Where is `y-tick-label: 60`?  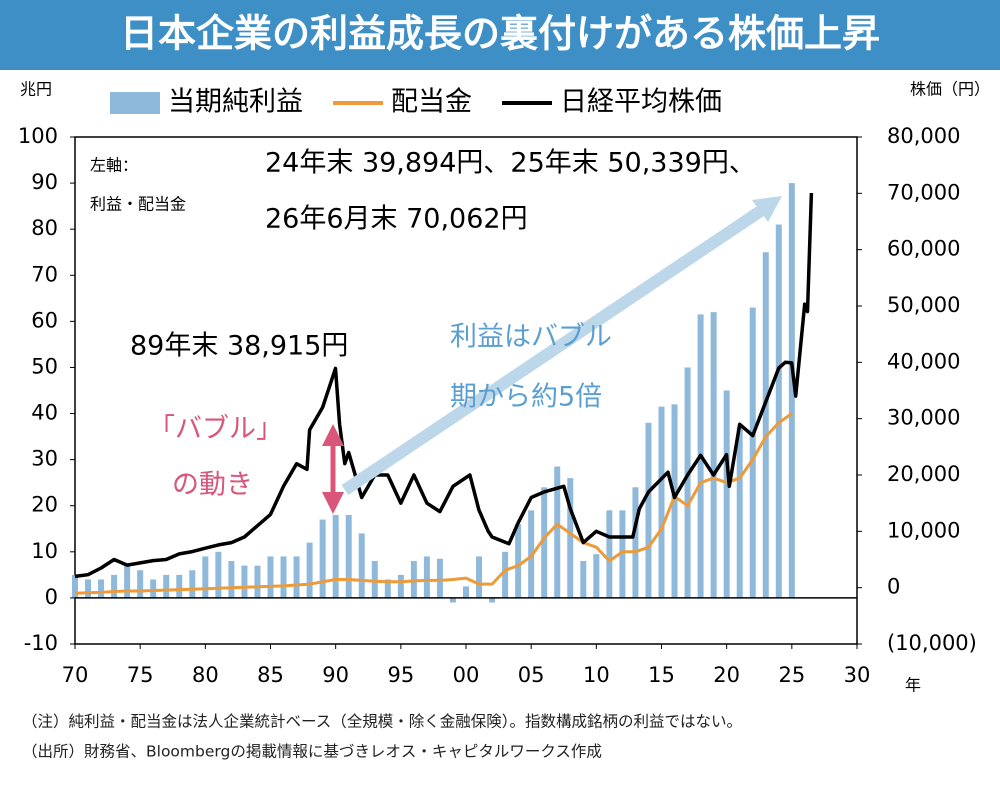 y-tick-label: 60 is located at coordinates (44, 320).